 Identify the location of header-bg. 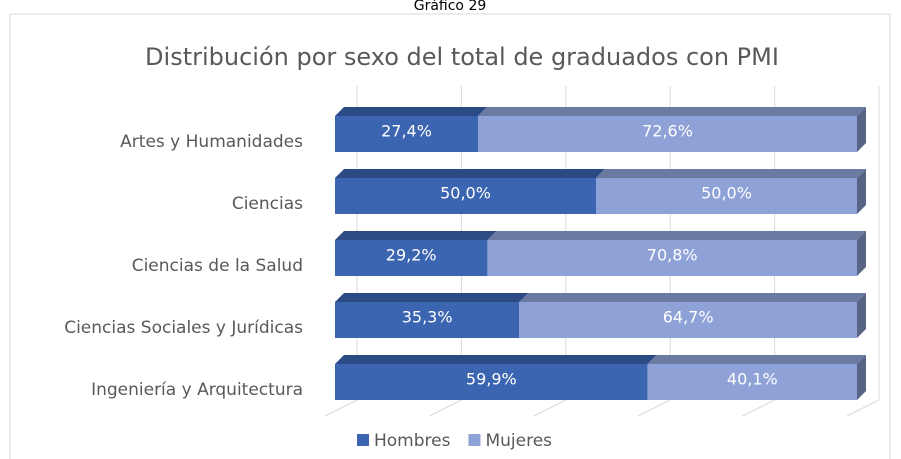
(450, 6).